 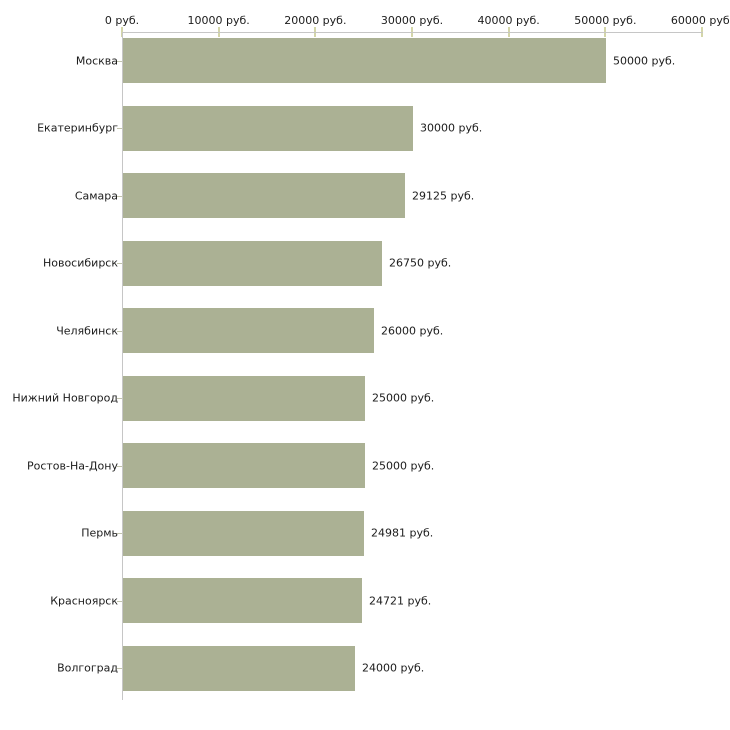 I want to click on value-label: 29125 руб., so click(x=443, y=195).